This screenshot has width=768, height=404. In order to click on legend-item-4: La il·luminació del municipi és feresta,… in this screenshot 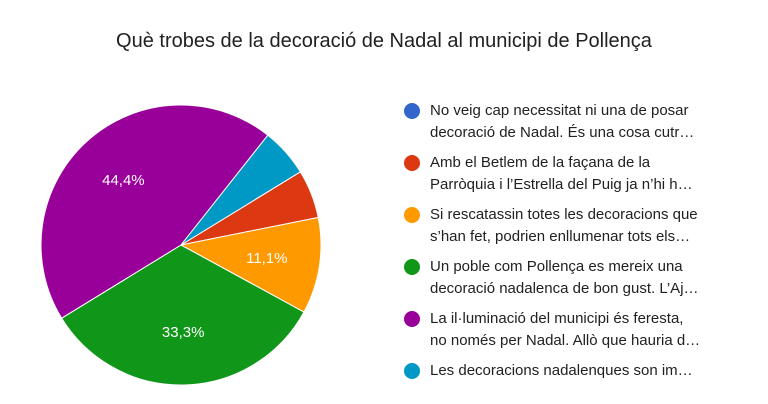, I will do `click(579, 330)`.